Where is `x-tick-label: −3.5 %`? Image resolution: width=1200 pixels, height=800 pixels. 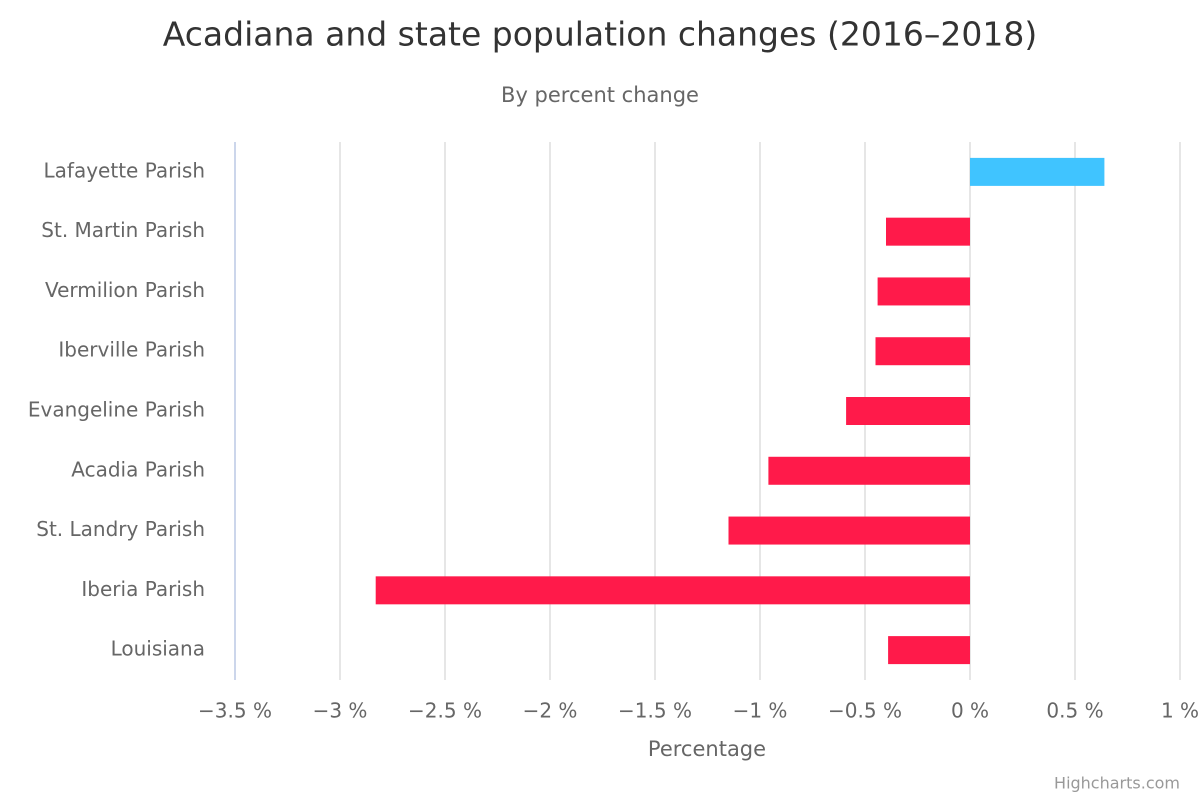
x-tick-label: −3.5 % is located at coordinates (235, 711).